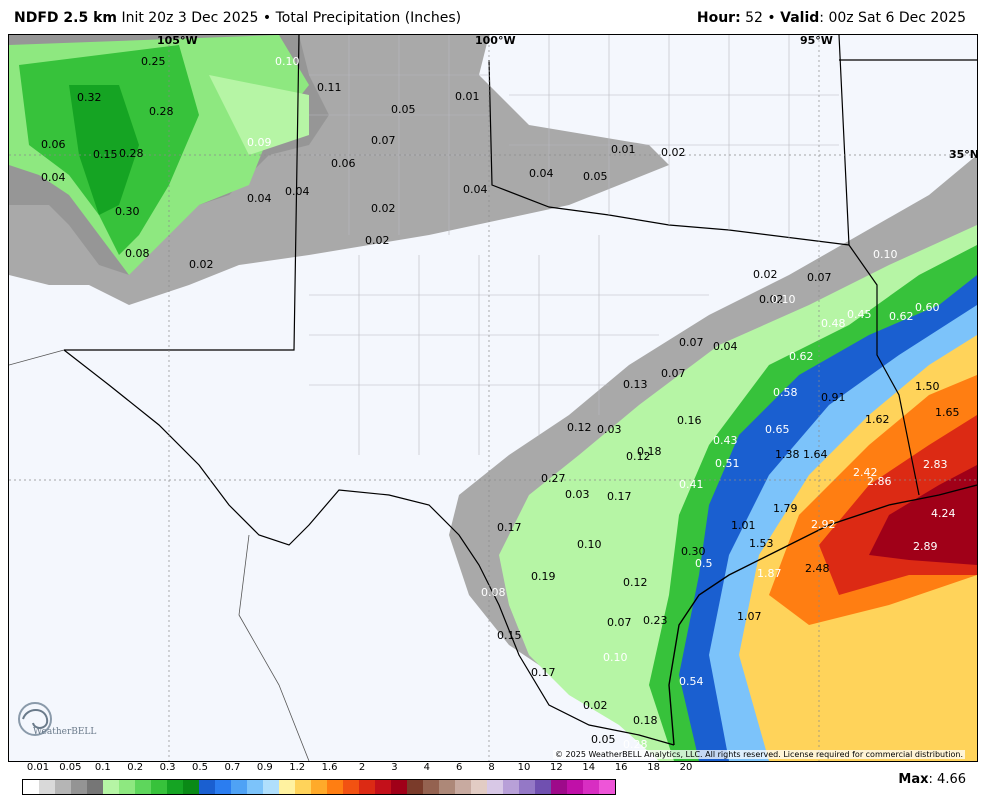 This screenshot has width=984, height=808. Describe the element at coordinates (879, 481) in the screenshot. I see `precip-amount-label: 2.86` at that location.